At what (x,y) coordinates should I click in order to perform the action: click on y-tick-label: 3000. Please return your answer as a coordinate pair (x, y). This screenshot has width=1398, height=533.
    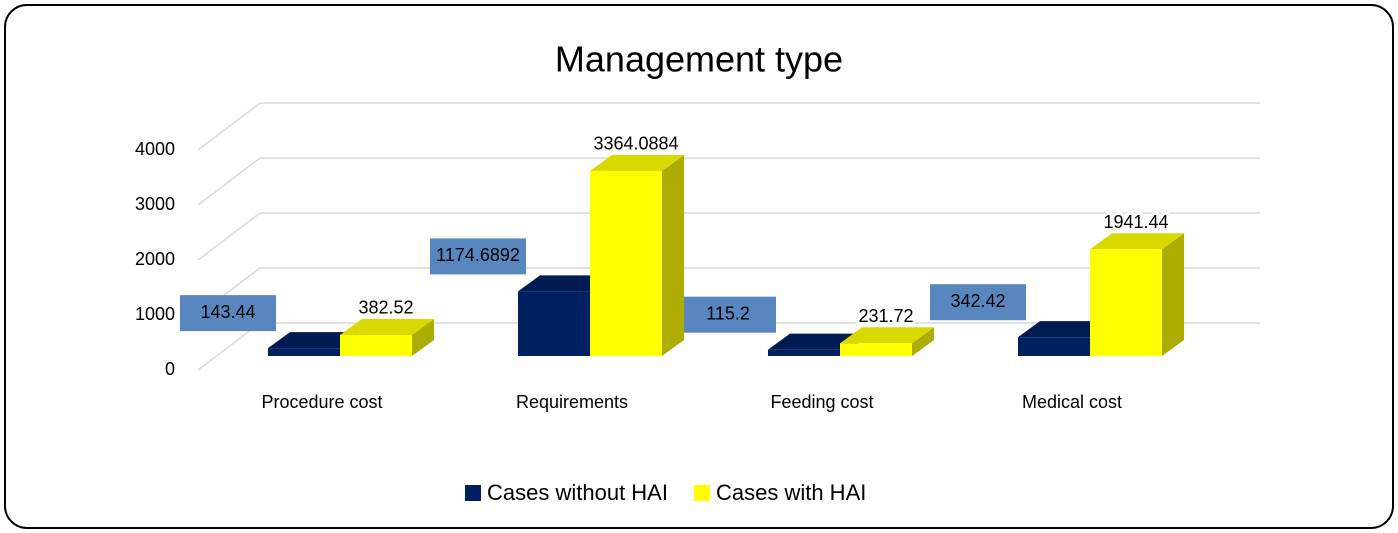
    Looking at the image, I should click on (155, 204).